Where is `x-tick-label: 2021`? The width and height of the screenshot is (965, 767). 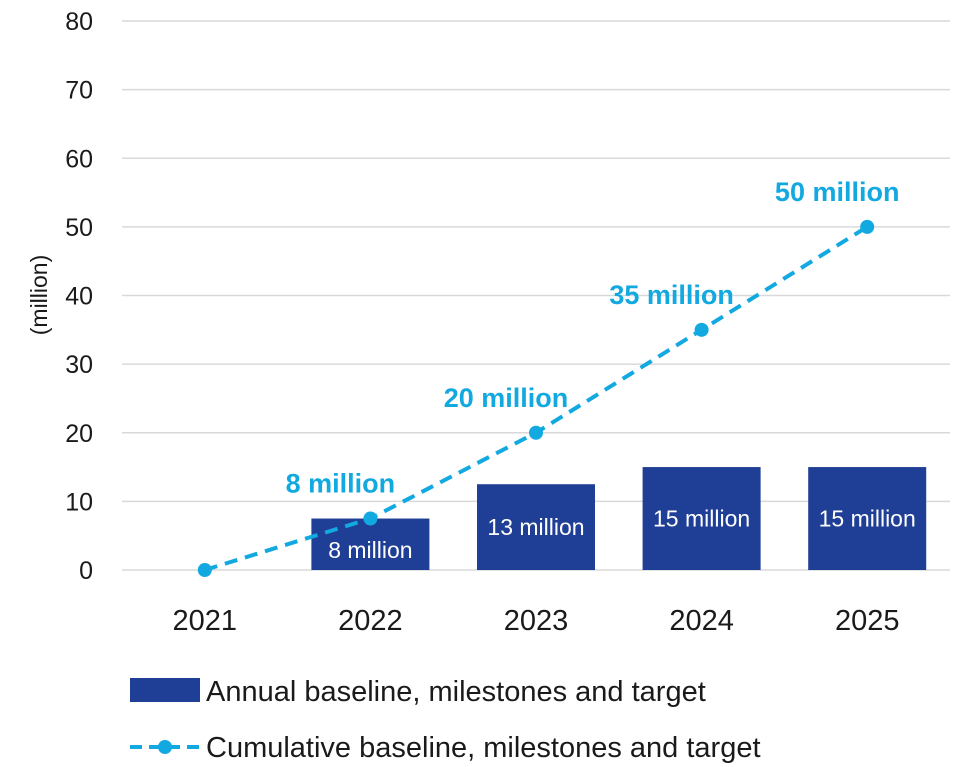
x-tick-label: 2021 is located at coordinates (205, 621).